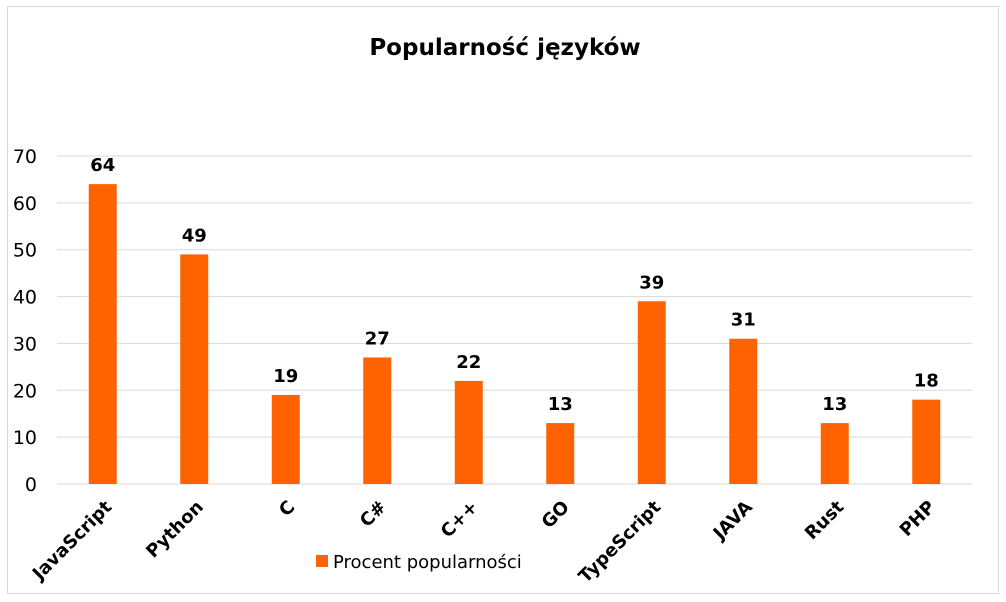 The width and height of the screenshot is (1006, 602). What do you see at coordinates (468, 362) in the screenshot?
I see `data-label: 22` at bounding box center [468, 362].